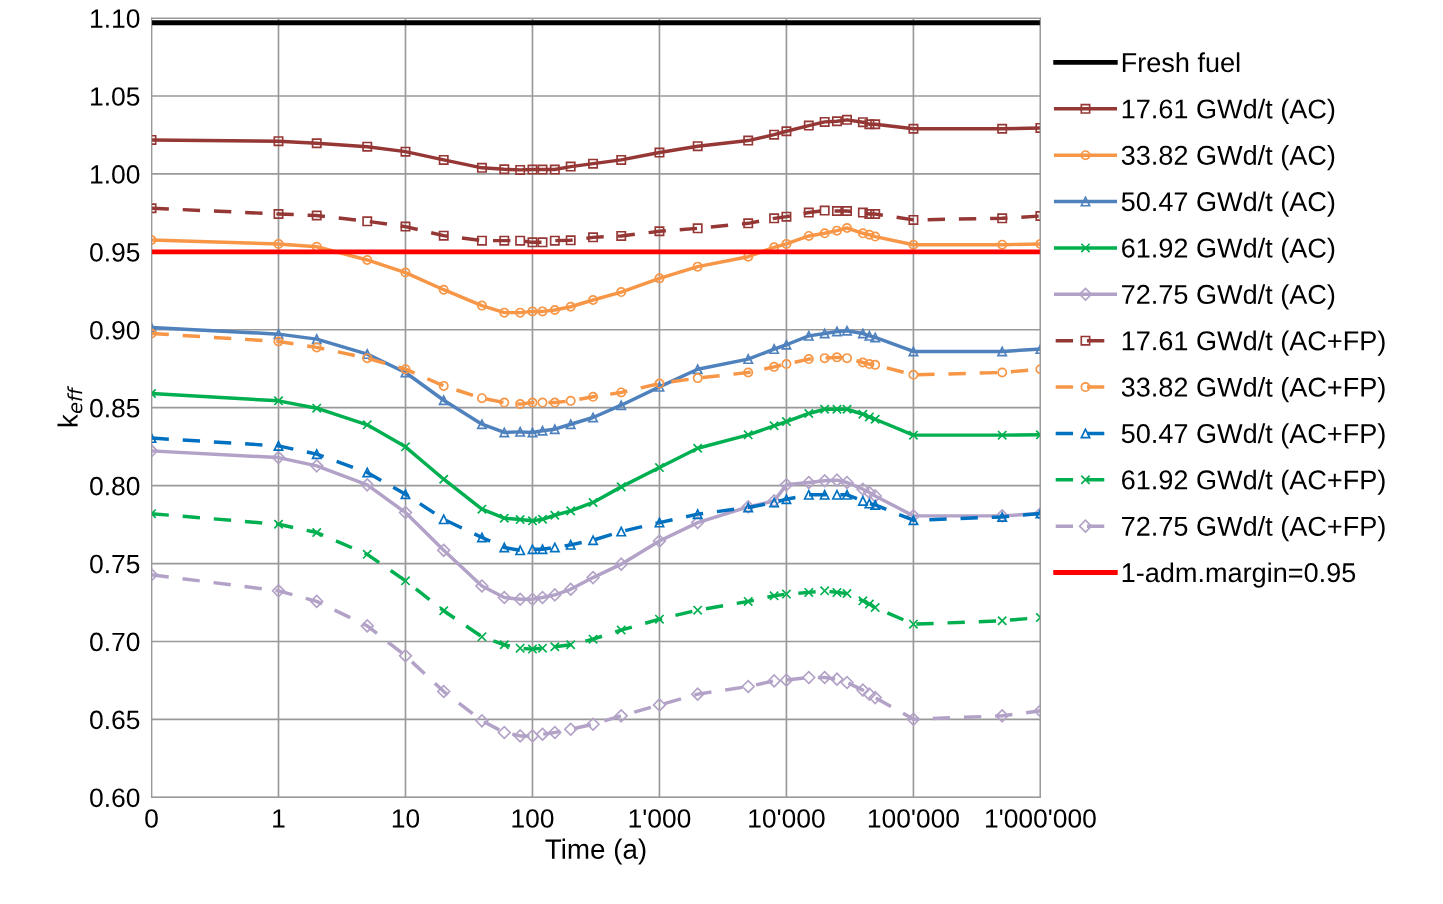 The width and height of the screenshot is (1443, 904). What do you see at coordinates (279, 818) in the screenshot?
I see `x-tick-label: 1` at bounding box center [279, 818].